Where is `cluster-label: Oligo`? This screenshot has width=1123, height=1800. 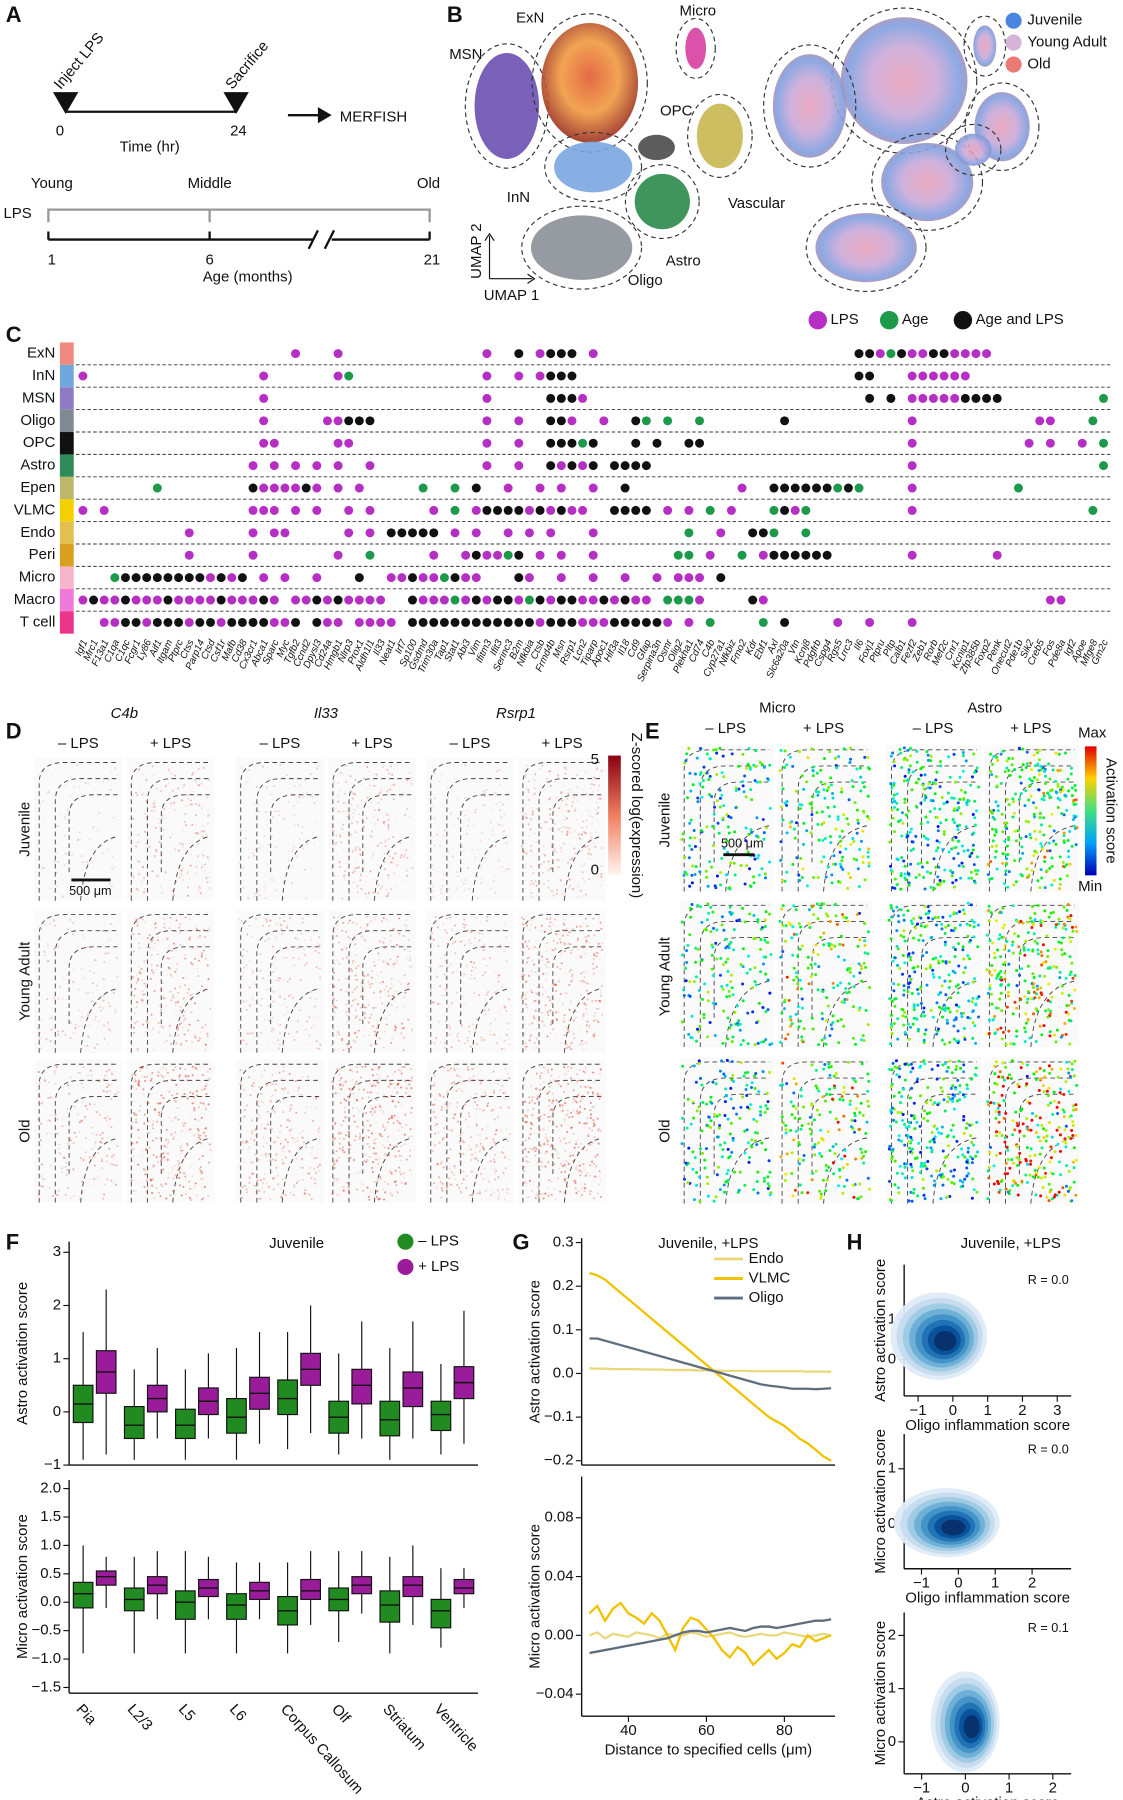 cluster-label: Oligo is located at coordinates (645, 280).